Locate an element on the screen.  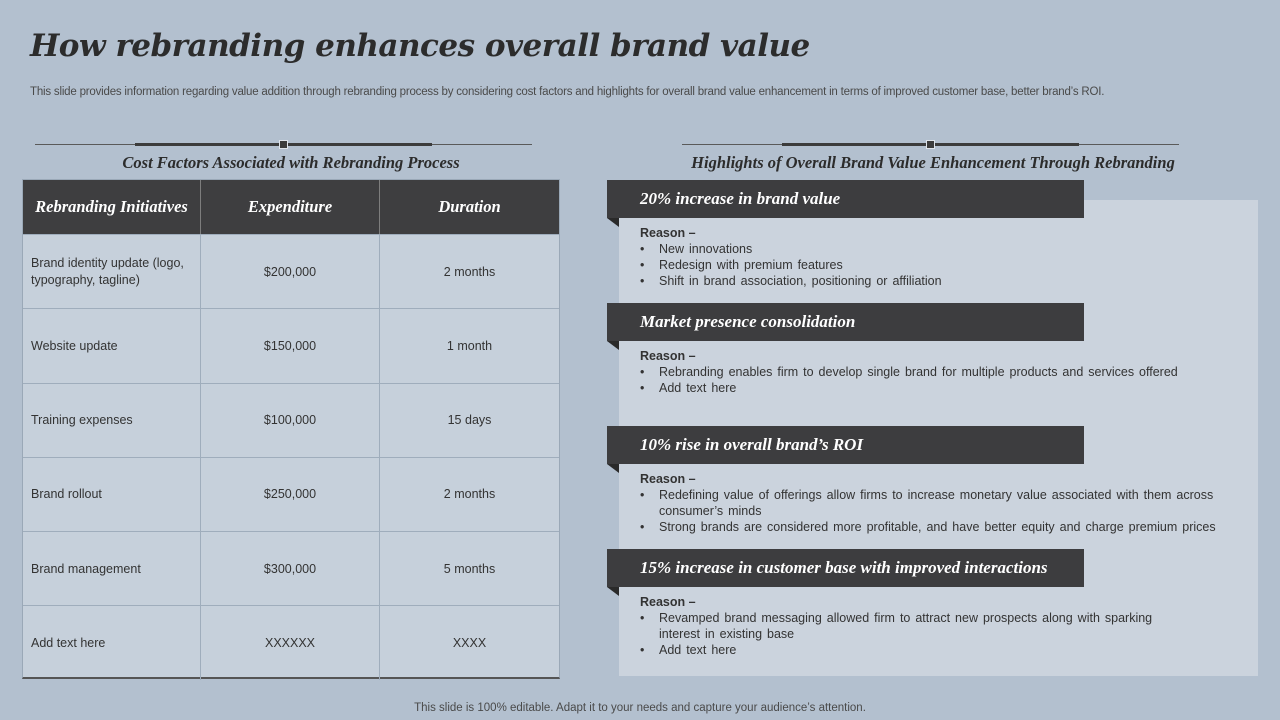
cell-expenditure: $150,000 is located at coordinates (290, 346).